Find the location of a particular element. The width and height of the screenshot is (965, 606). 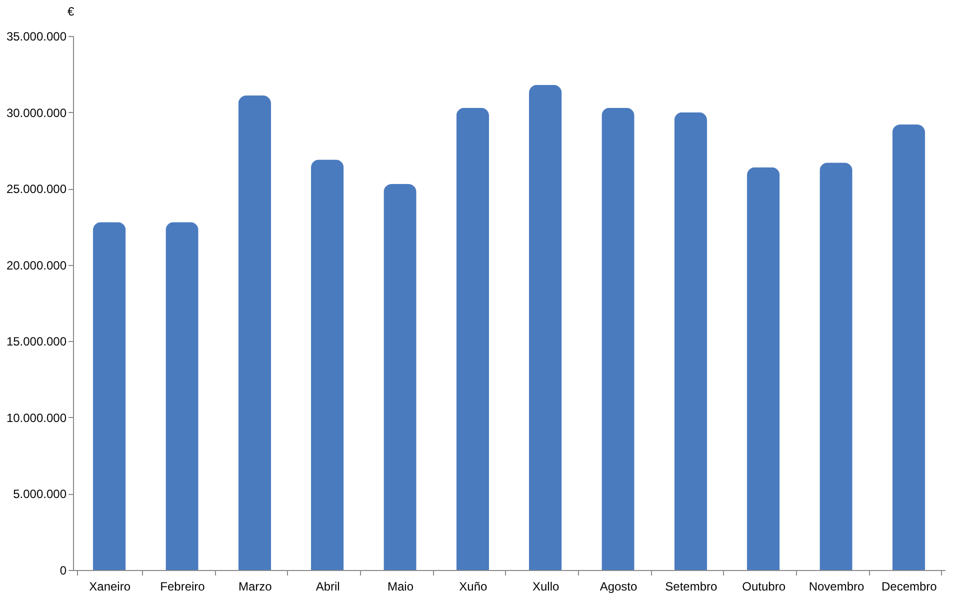

y-tick-label: 10.000.000 is located at coordinates (36, 417).